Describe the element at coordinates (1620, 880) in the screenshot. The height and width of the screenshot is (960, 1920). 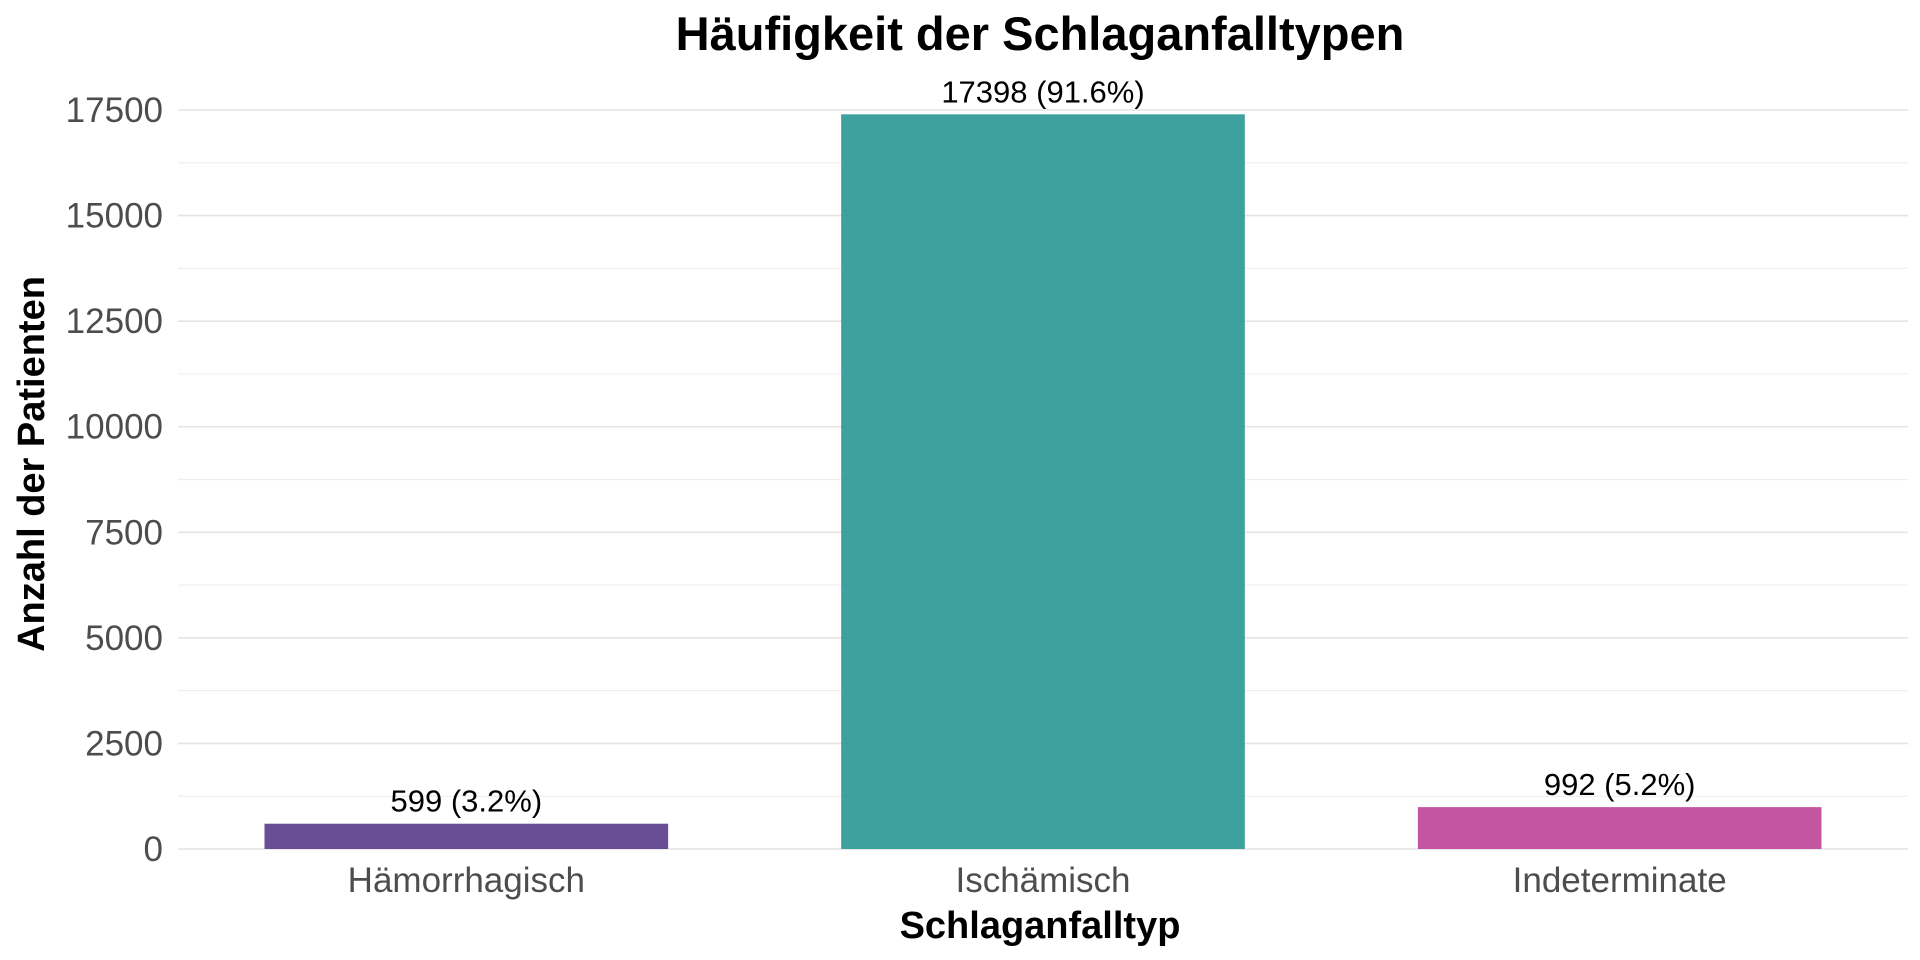
I see `x-tick-label: Indeterminate` at that location.